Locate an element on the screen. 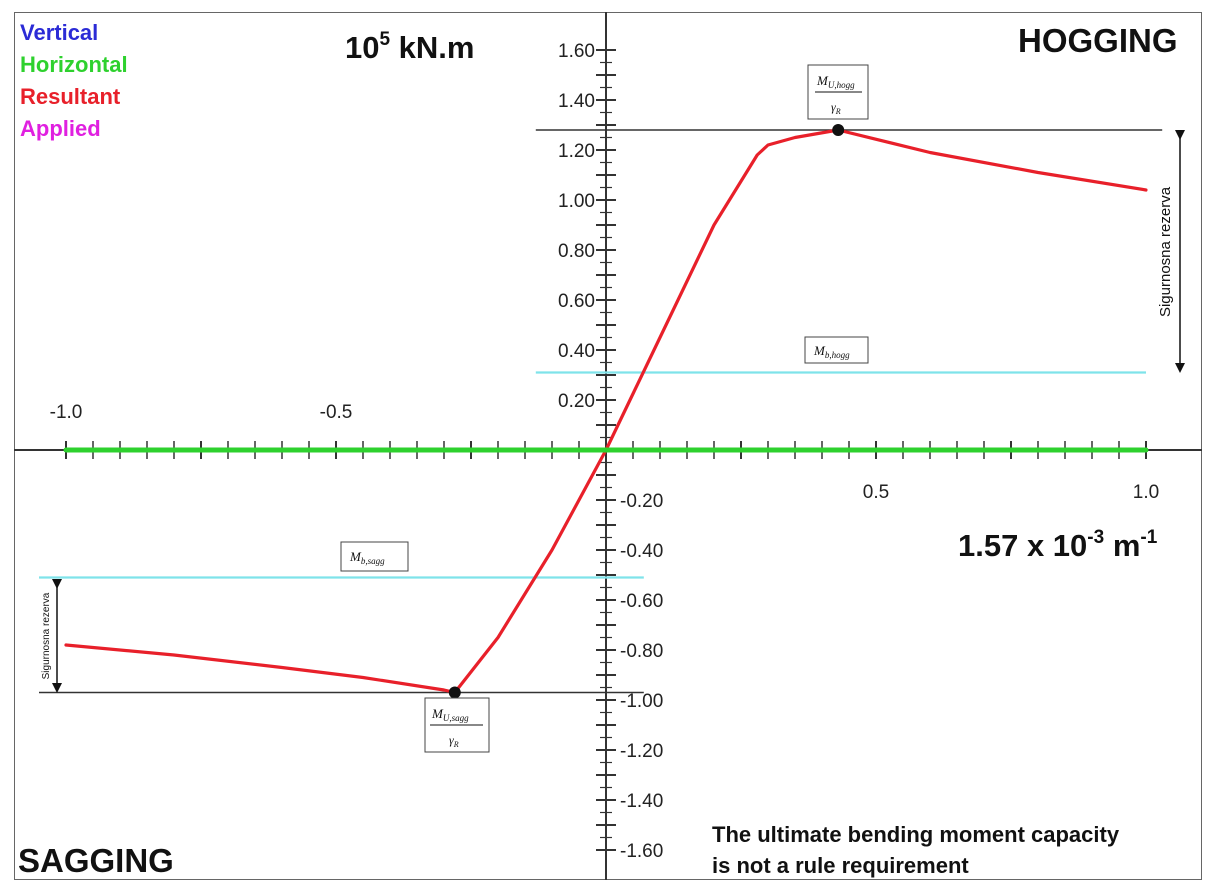 The width and height of the screenshot is (1206, 882). mb-sagg-box: Mb,sagg is located at coordinates (374, 556).